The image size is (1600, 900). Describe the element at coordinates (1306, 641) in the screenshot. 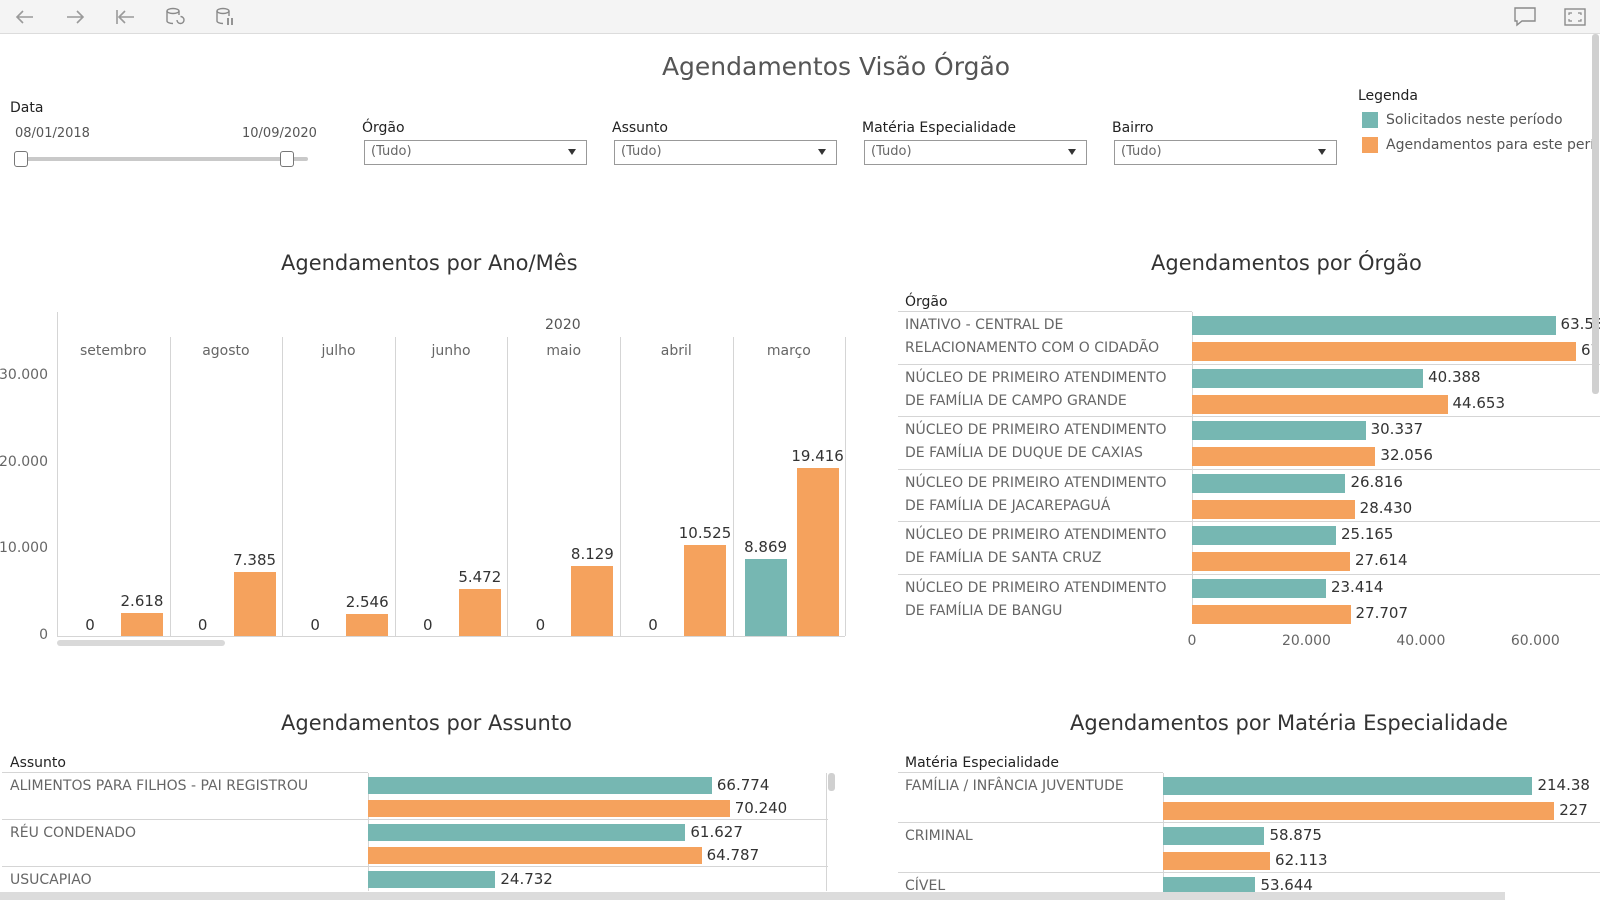

I see `x-tick-label: 20.000` at that location.